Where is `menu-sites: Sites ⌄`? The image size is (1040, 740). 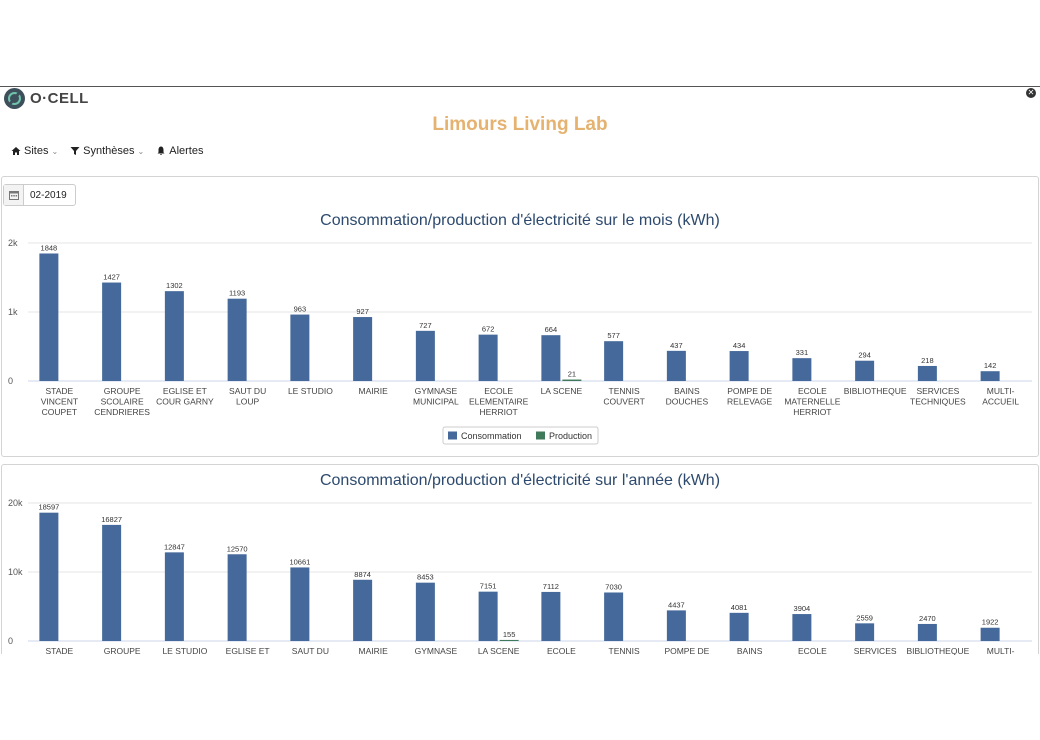 menu-sites: Sites ⌄ is located at coordinates (34, 151).